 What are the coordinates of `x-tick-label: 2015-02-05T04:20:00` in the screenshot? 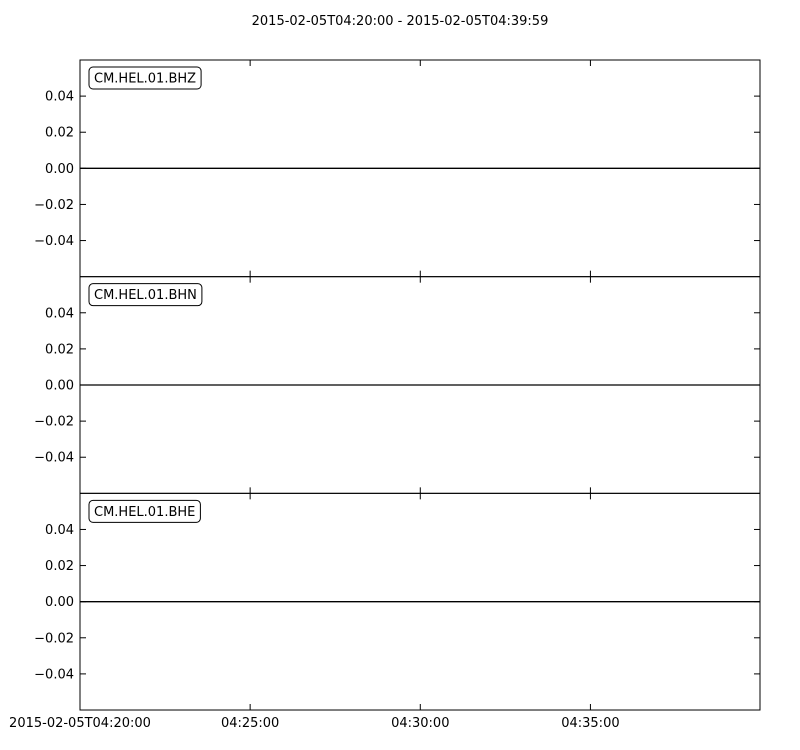 It's located at (80, 723).